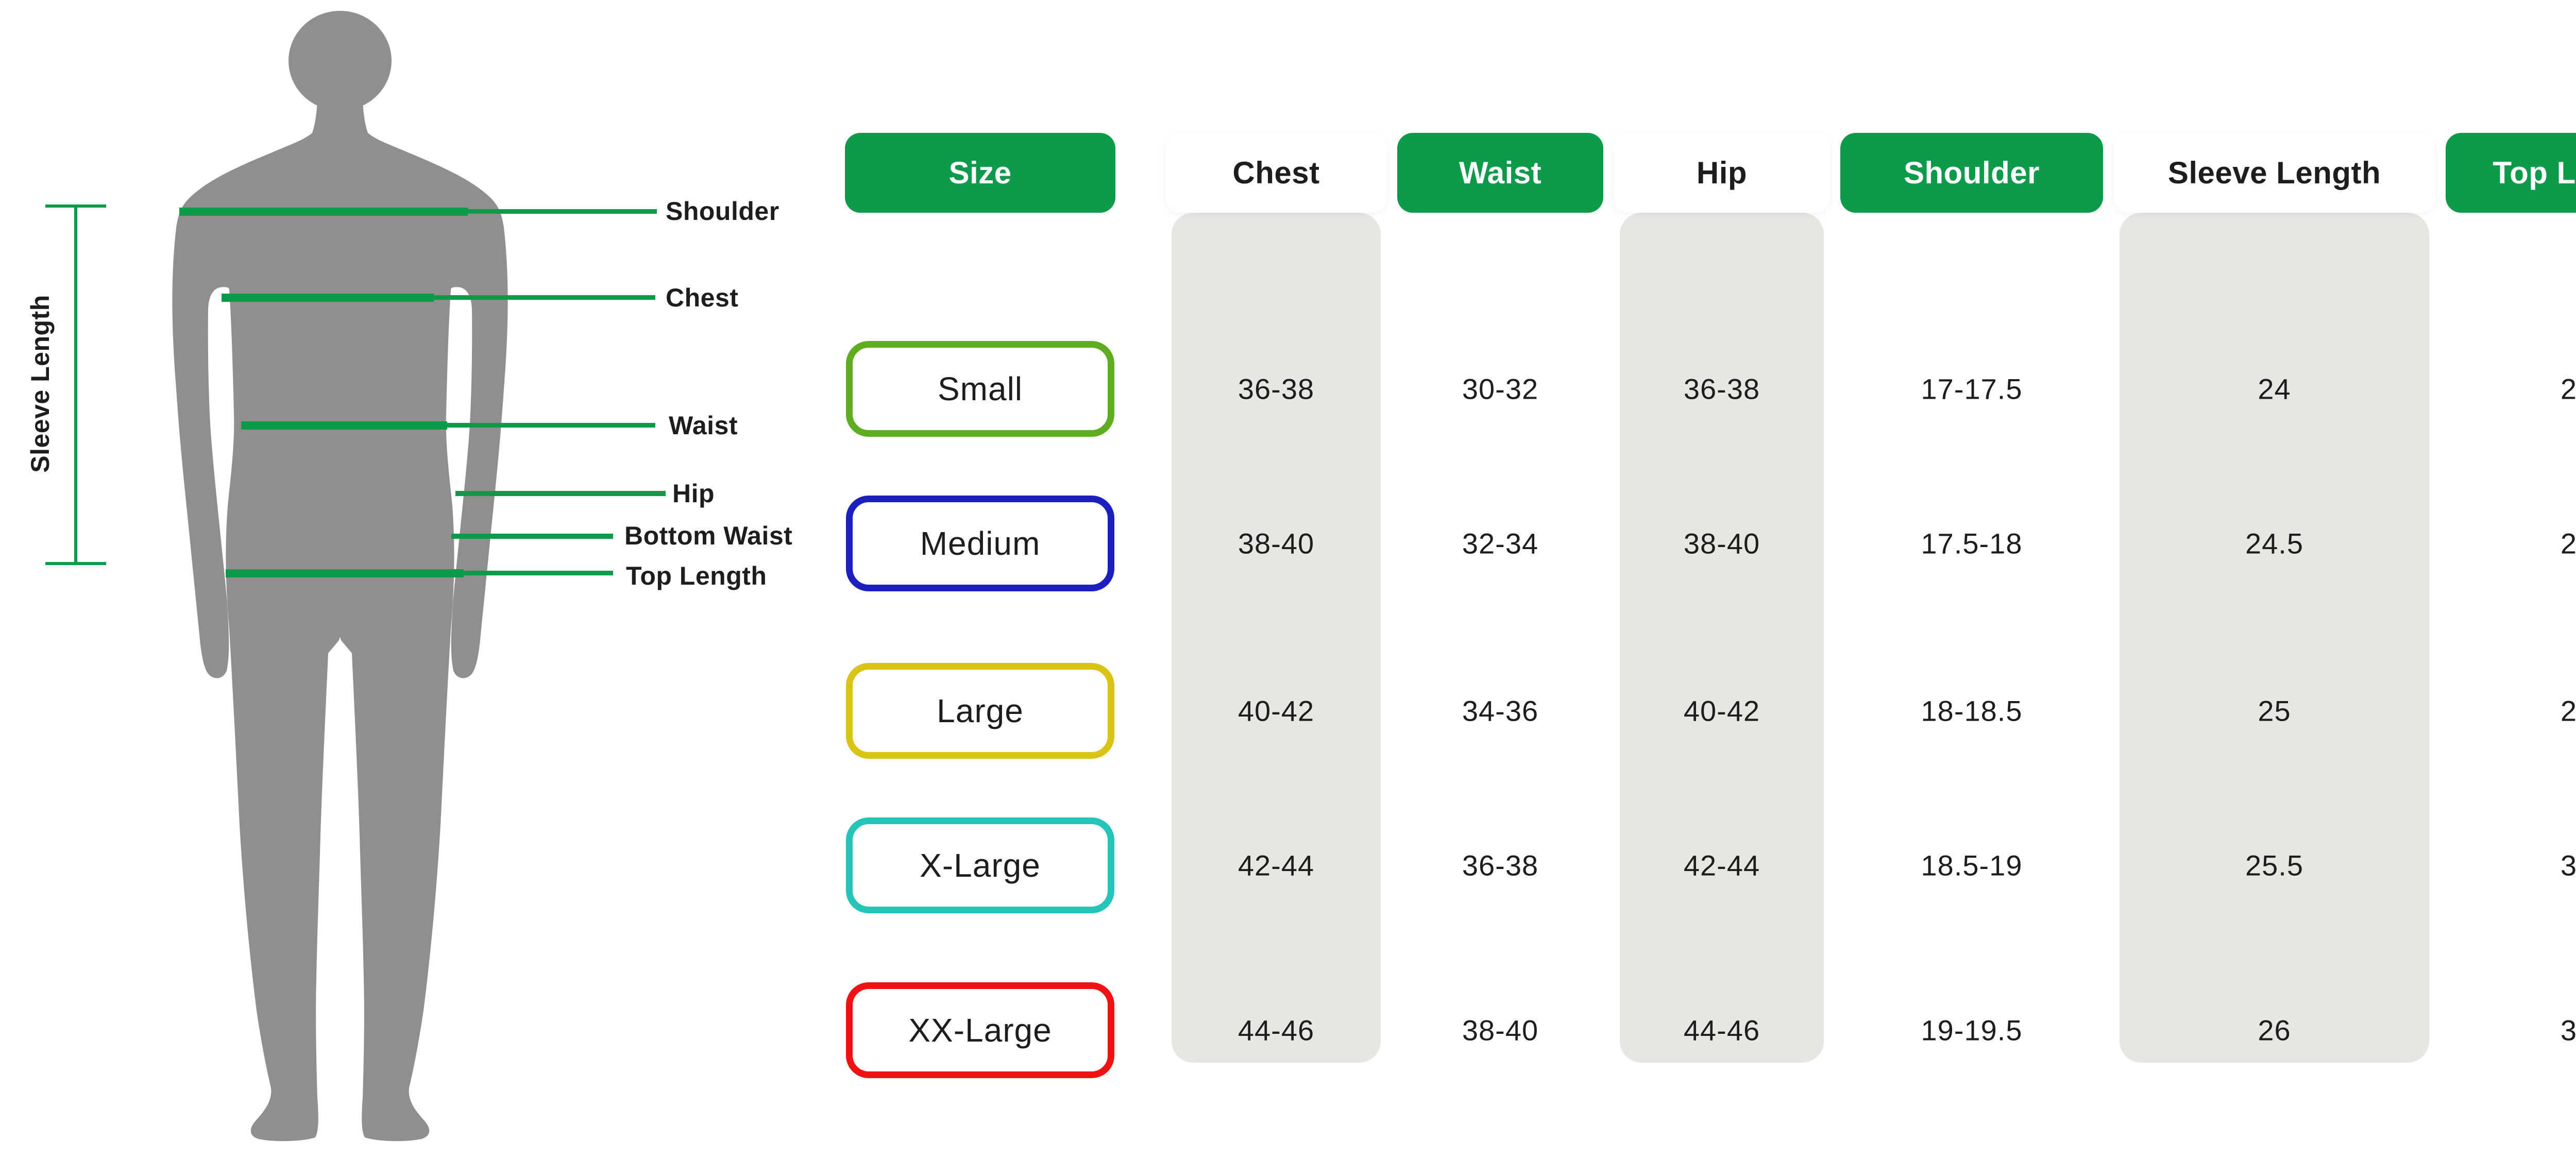 This screenshot has height=1159, width=2576. What do you see at coordinates (328, 298) in the screenshot?
I see `chest-band` at bounding box center [328, 298].